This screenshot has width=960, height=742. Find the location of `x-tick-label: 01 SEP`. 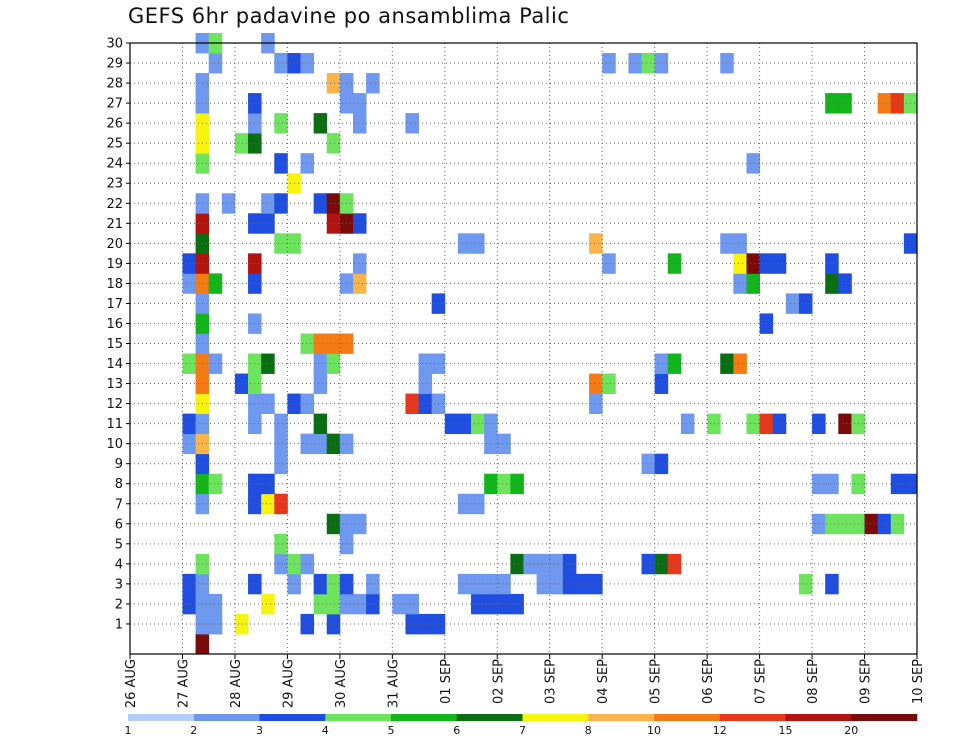

x-tick-label: 01 SEP is located at coordinates (446, 681).